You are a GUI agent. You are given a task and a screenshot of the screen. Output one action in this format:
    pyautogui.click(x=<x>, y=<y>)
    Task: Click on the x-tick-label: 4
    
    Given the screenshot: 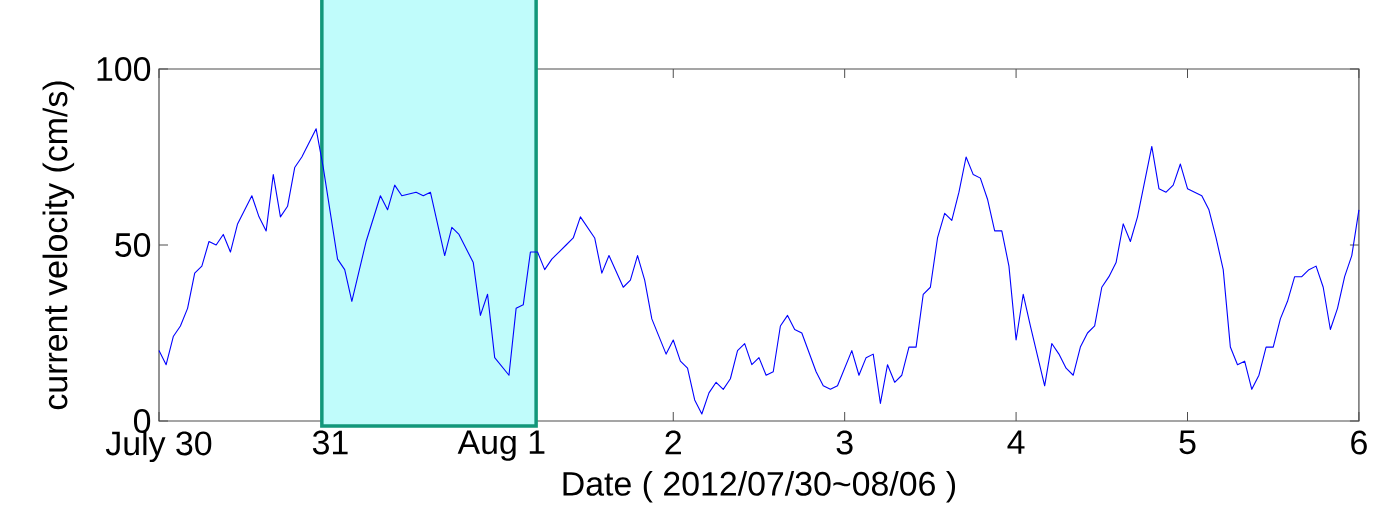 What is the action you would take?
    pyautogui.click(x=1016, y=442)
    